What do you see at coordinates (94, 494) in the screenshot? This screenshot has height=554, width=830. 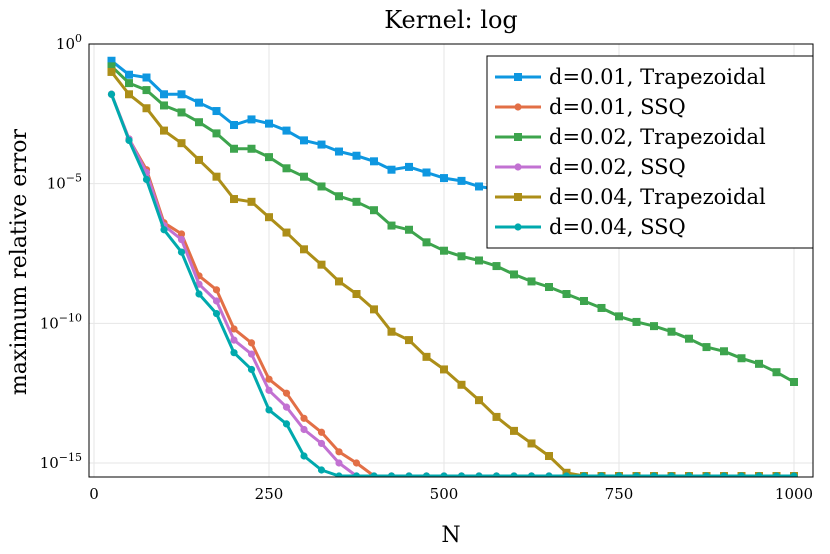 I see `x-tick-label: 0` at bounding box center [94, 494].